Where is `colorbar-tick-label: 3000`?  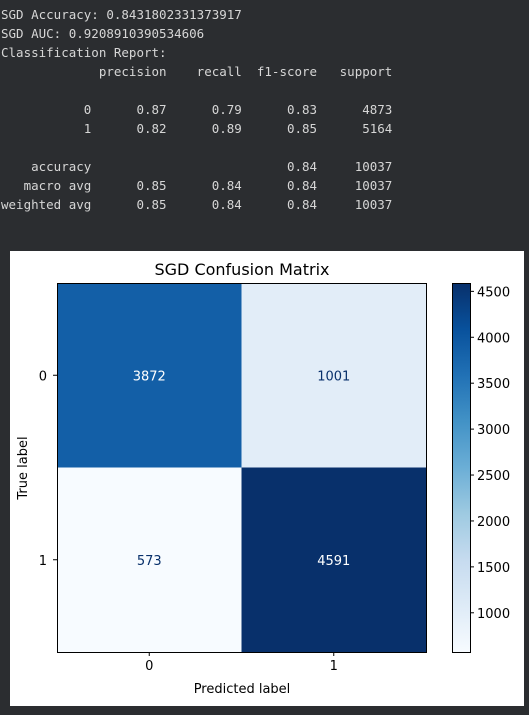 colorbar-tick-label: 3000 is located at coordinates (493, 430).